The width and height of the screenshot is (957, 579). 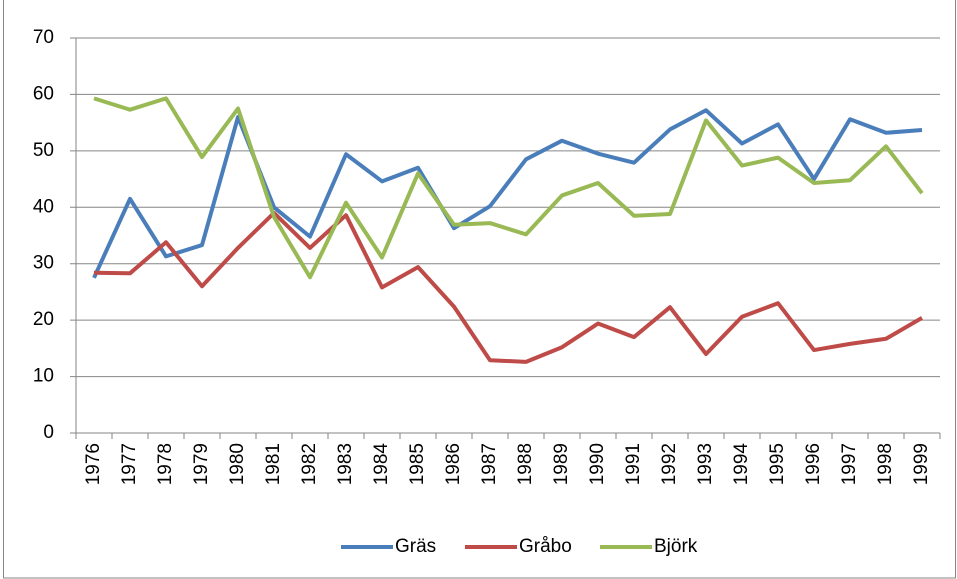 What do you see at coordinates (921, 464) in the screenshot?
I see `x-tick-label: 1999` at bounding box center [921, 464].